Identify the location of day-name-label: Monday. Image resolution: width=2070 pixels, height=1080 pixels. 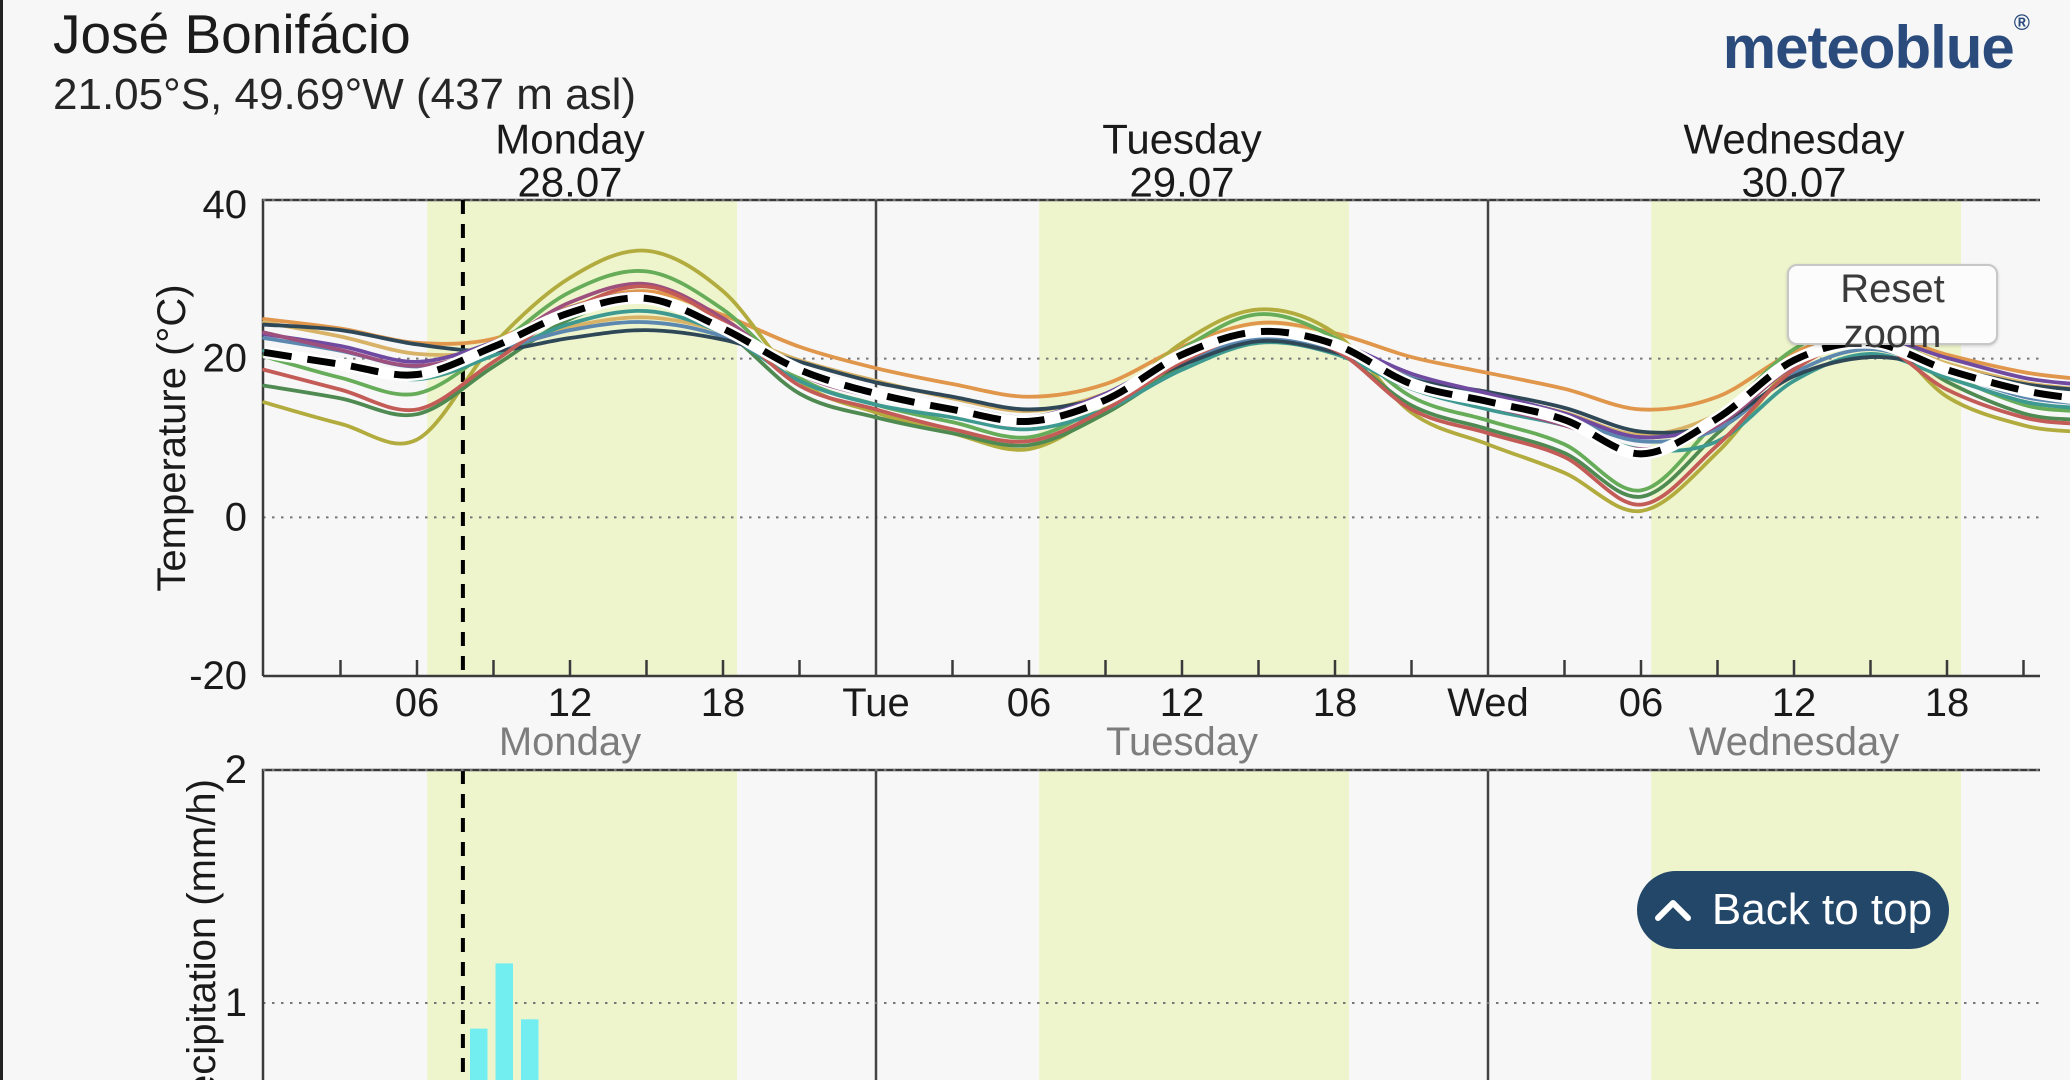
(570, 742).